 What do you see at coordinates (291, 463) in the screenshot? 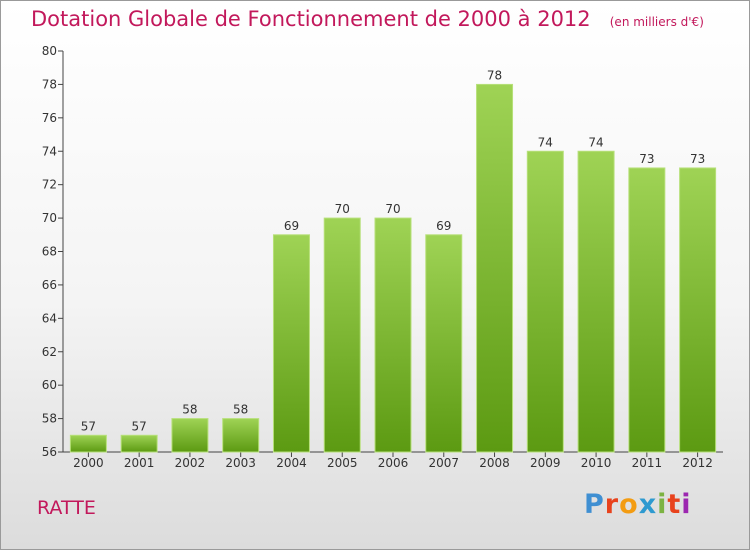
I see `x-tick-label: 2004` at bounding box center [291, 463].